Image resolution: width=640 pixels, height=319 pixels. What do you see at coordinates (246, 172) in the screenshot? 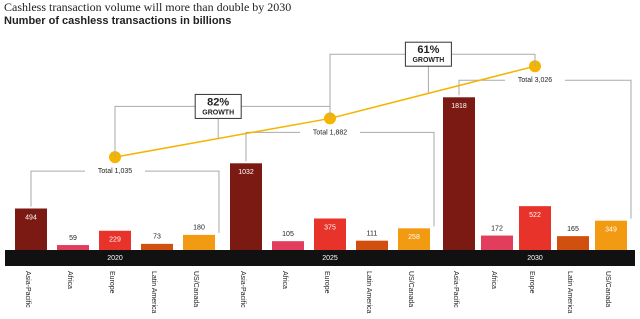
I see `value-label: 1032` at bounding box center [246, 172].